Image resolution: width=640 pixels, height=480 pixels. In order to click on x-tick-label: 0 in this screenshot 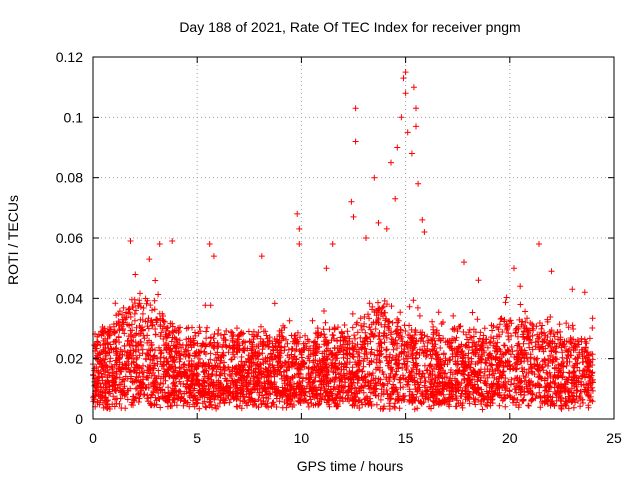, I will do `click(93, 438)`.